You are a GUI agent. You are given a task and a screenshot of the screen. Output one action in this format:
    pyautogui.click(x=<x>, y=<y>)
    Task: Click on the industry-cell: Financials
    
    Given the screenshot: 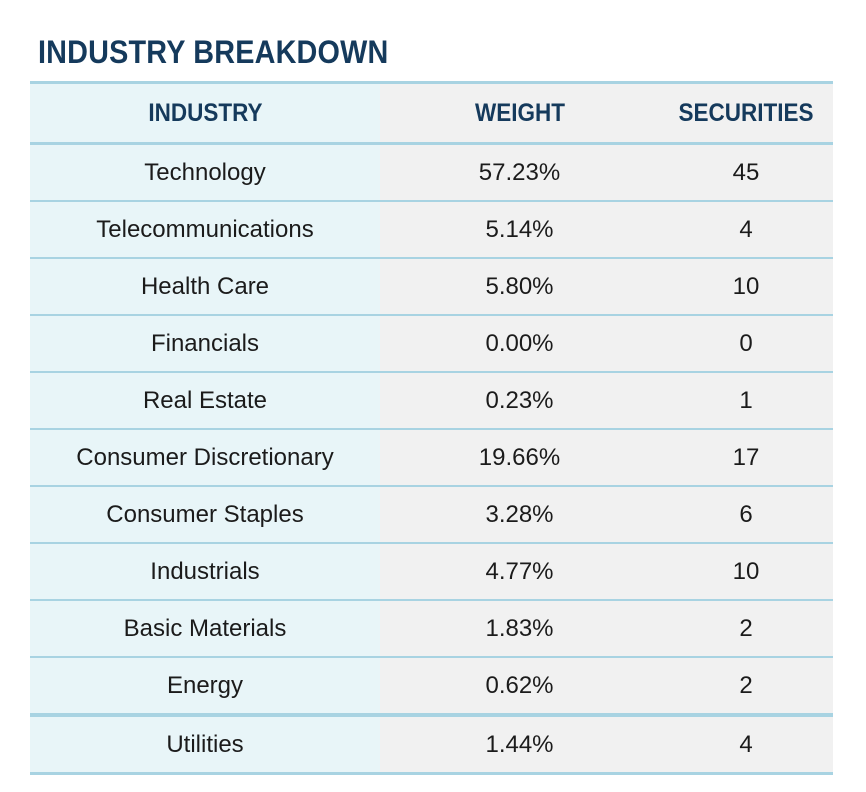 What is the action you would take?
    pyautogui.click(x=205, y=343)
    